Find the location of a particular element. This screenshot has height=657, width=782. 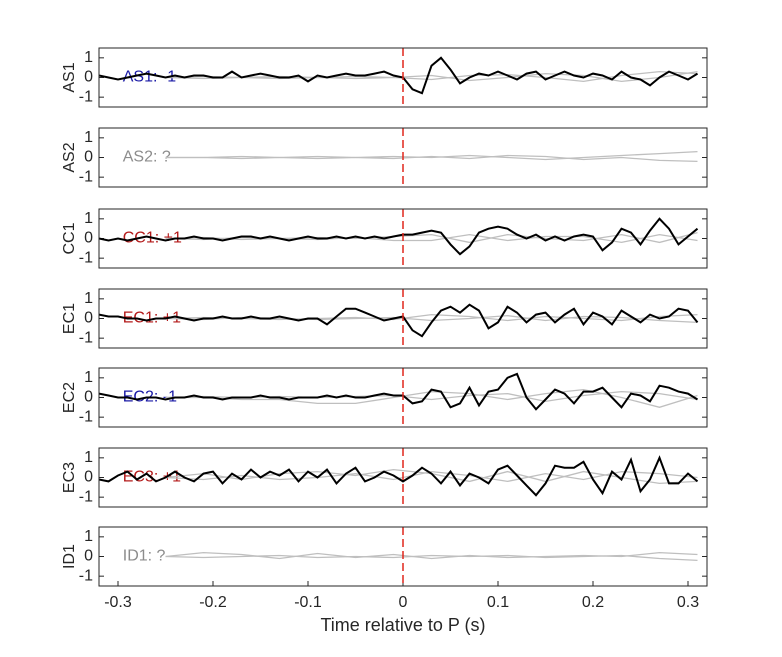

station-label: ID1: ? is located at coordinates (144, 556).